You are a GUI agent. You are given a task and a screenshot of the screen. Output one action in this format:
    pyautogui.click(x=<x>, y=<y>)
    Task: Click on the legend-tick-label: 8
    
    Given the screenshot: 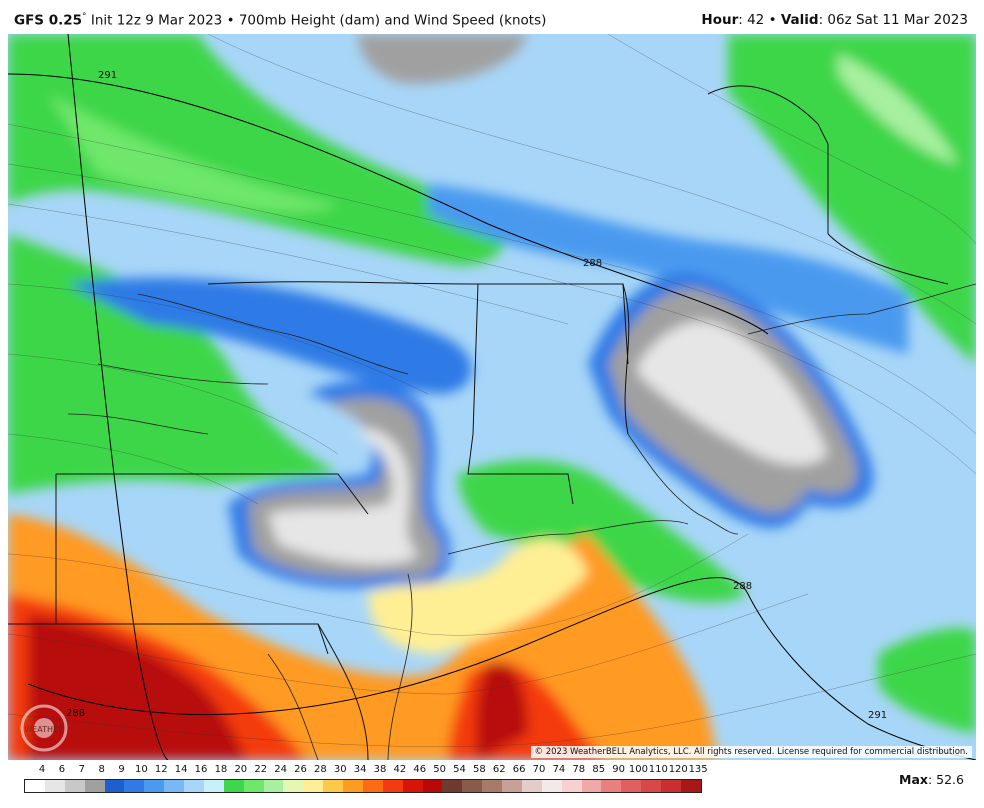 What is the action you would take?
    pyautogui.click(x=101, y=769)
    